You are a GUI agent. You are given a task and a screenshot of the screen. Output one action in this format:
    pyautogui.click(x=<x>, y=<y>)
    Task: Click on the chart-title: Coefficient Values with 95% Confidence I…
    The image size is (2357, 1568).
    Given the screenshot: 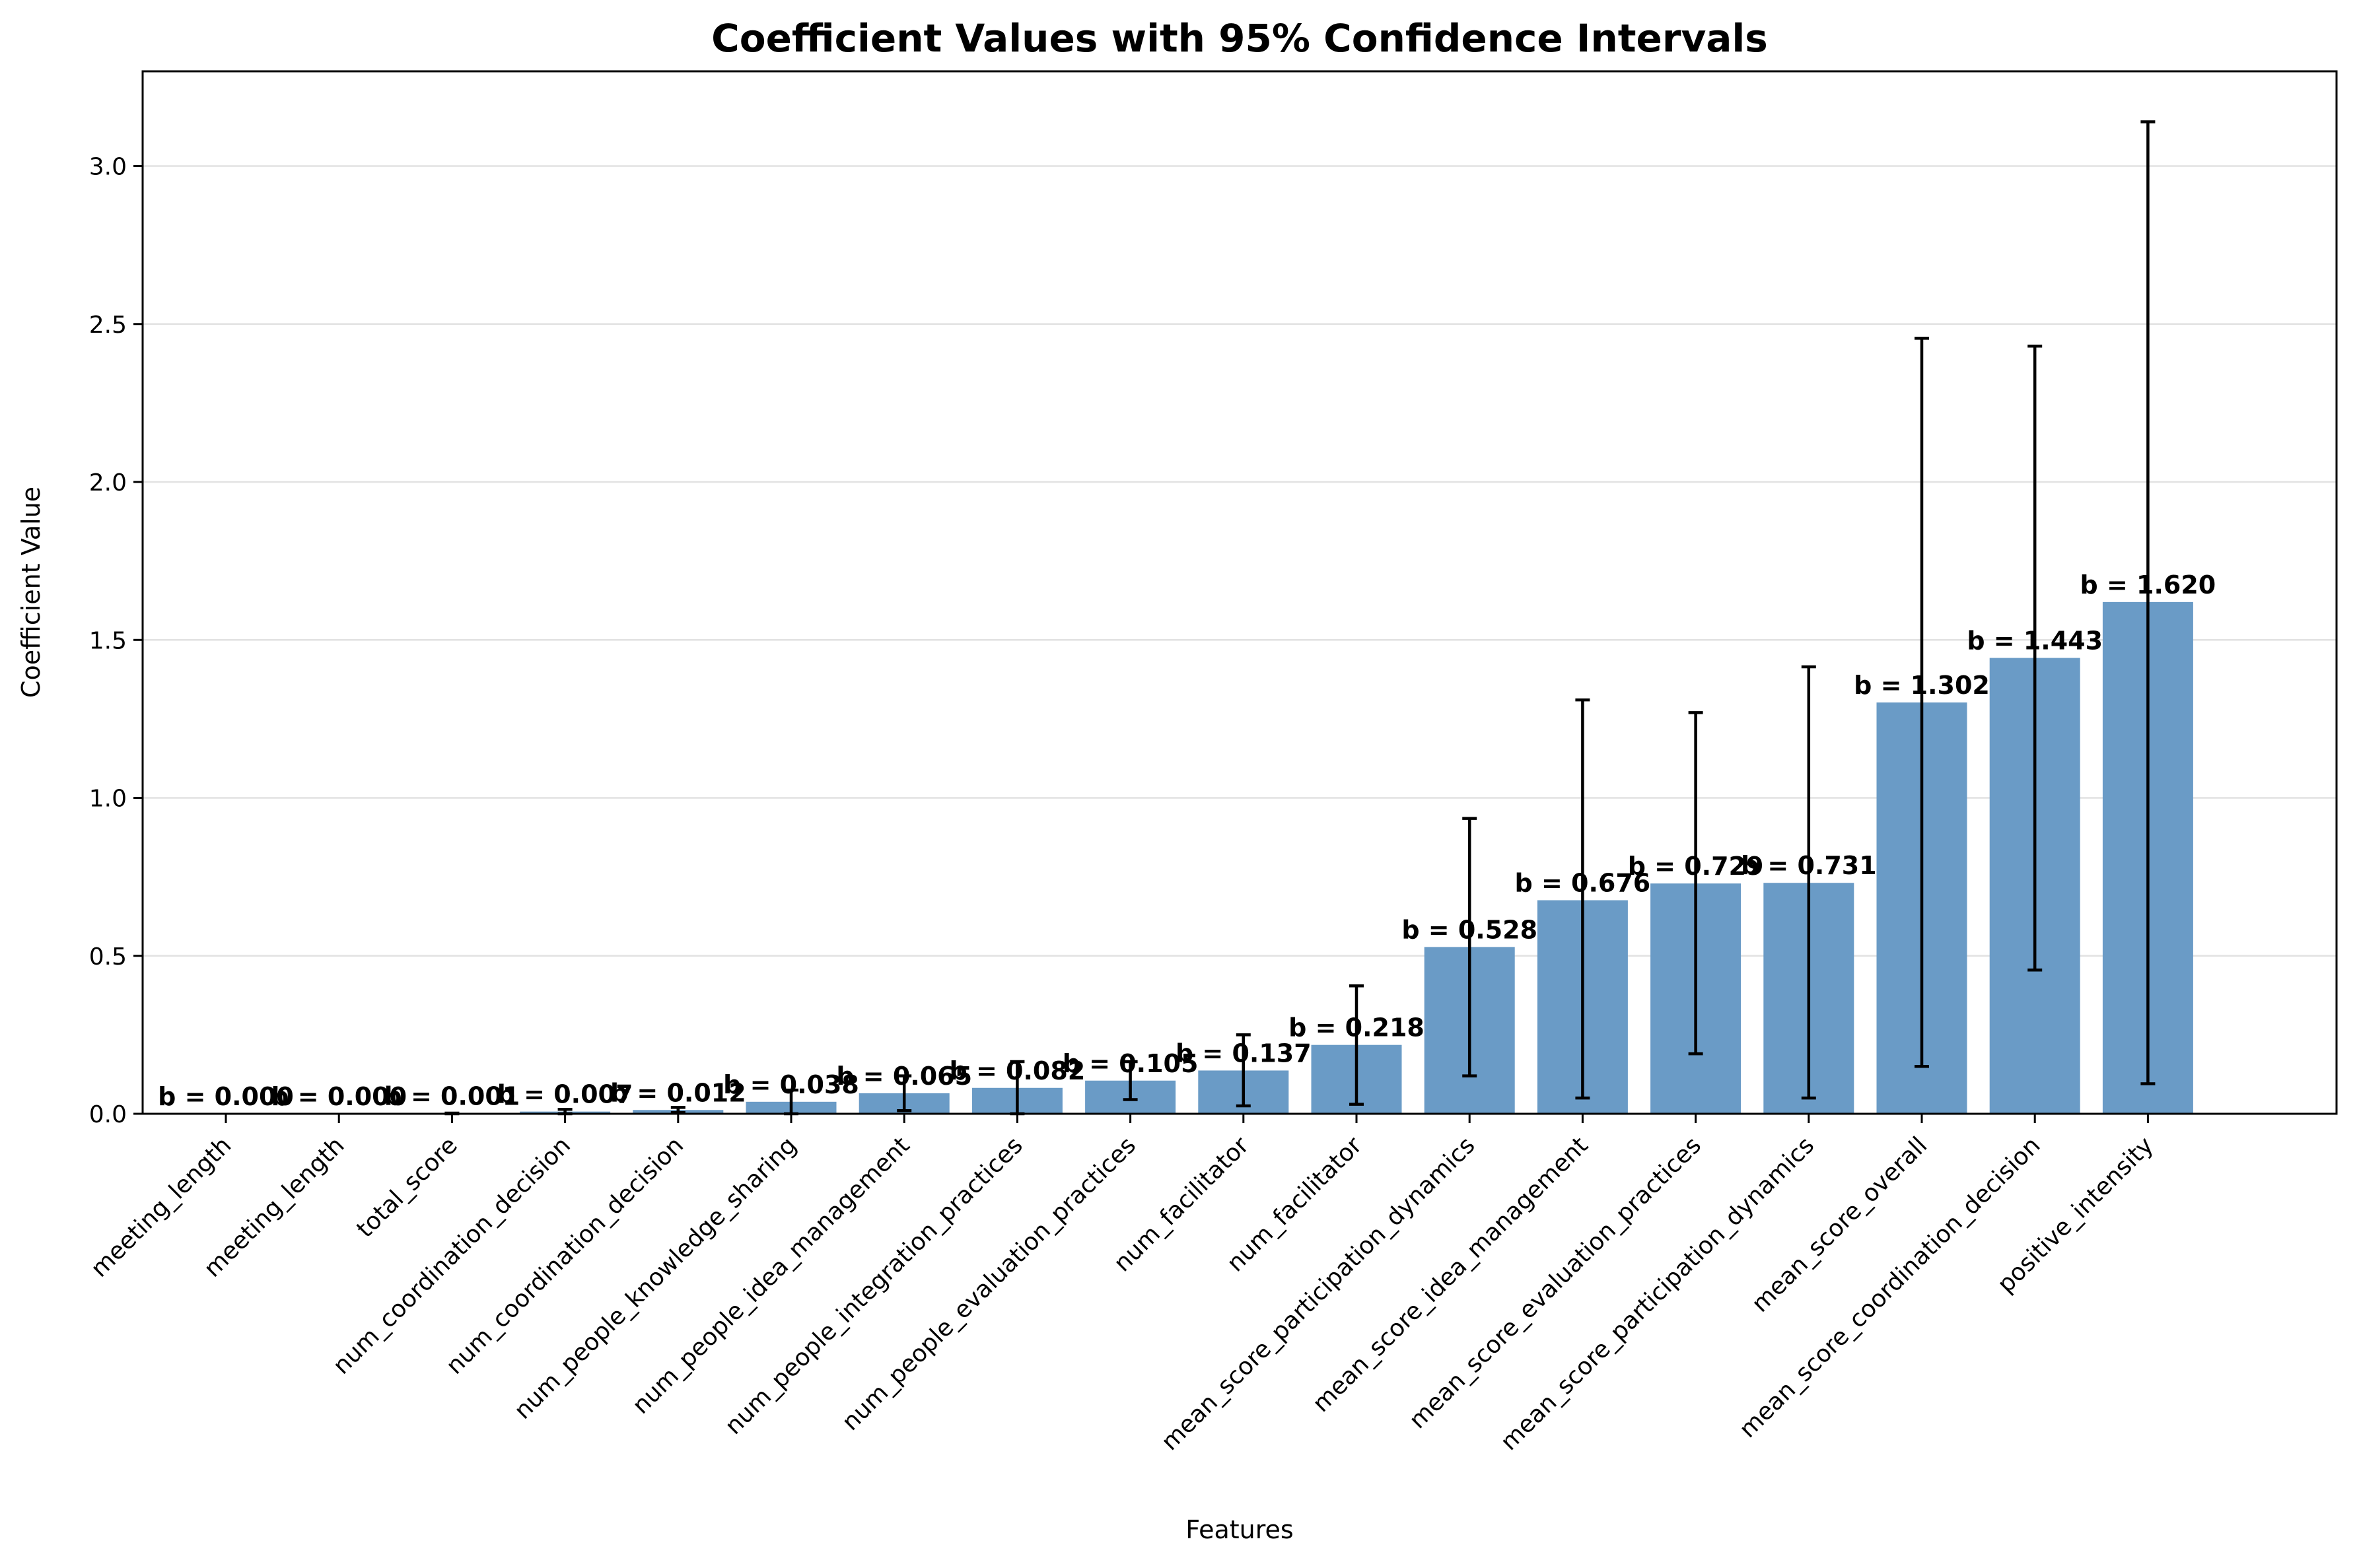 What is the action you would take?
    pyautogui.click(x=1239, y=38)
    